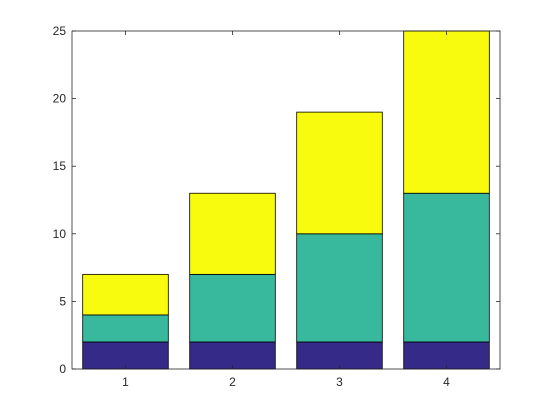 Image resolution: width=554 pixels, height=415 pixels. What do you see at coordinates (60, 31) in the screenshot?
I see `y-tick-label-25: 25` at bounding box center [60, 31].